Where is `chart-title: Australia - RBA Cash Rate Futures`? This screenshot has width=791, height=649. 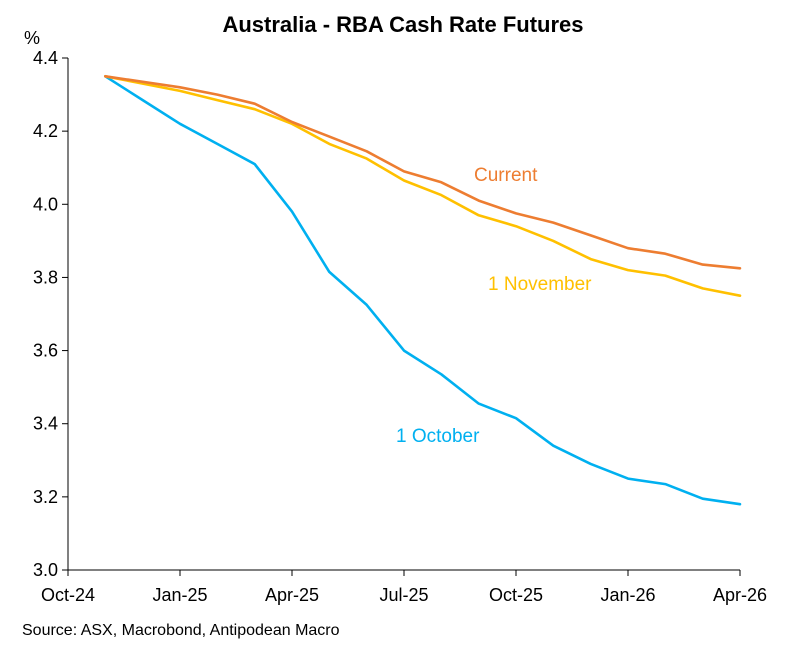 chart-title: Australia - RBA Cash Rate Futures is located at coordinates (402, 24).